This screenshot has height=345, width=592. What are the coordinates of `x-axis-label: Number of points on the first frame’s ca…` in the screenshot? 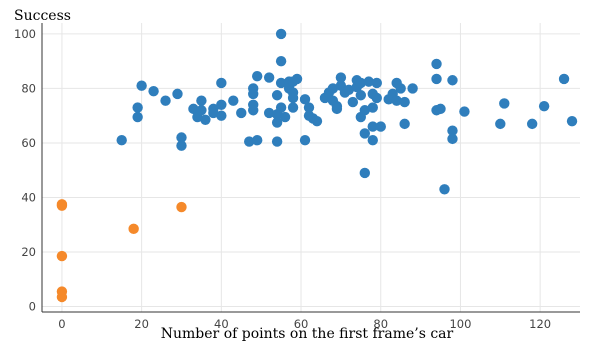 It's located at (307, 334).